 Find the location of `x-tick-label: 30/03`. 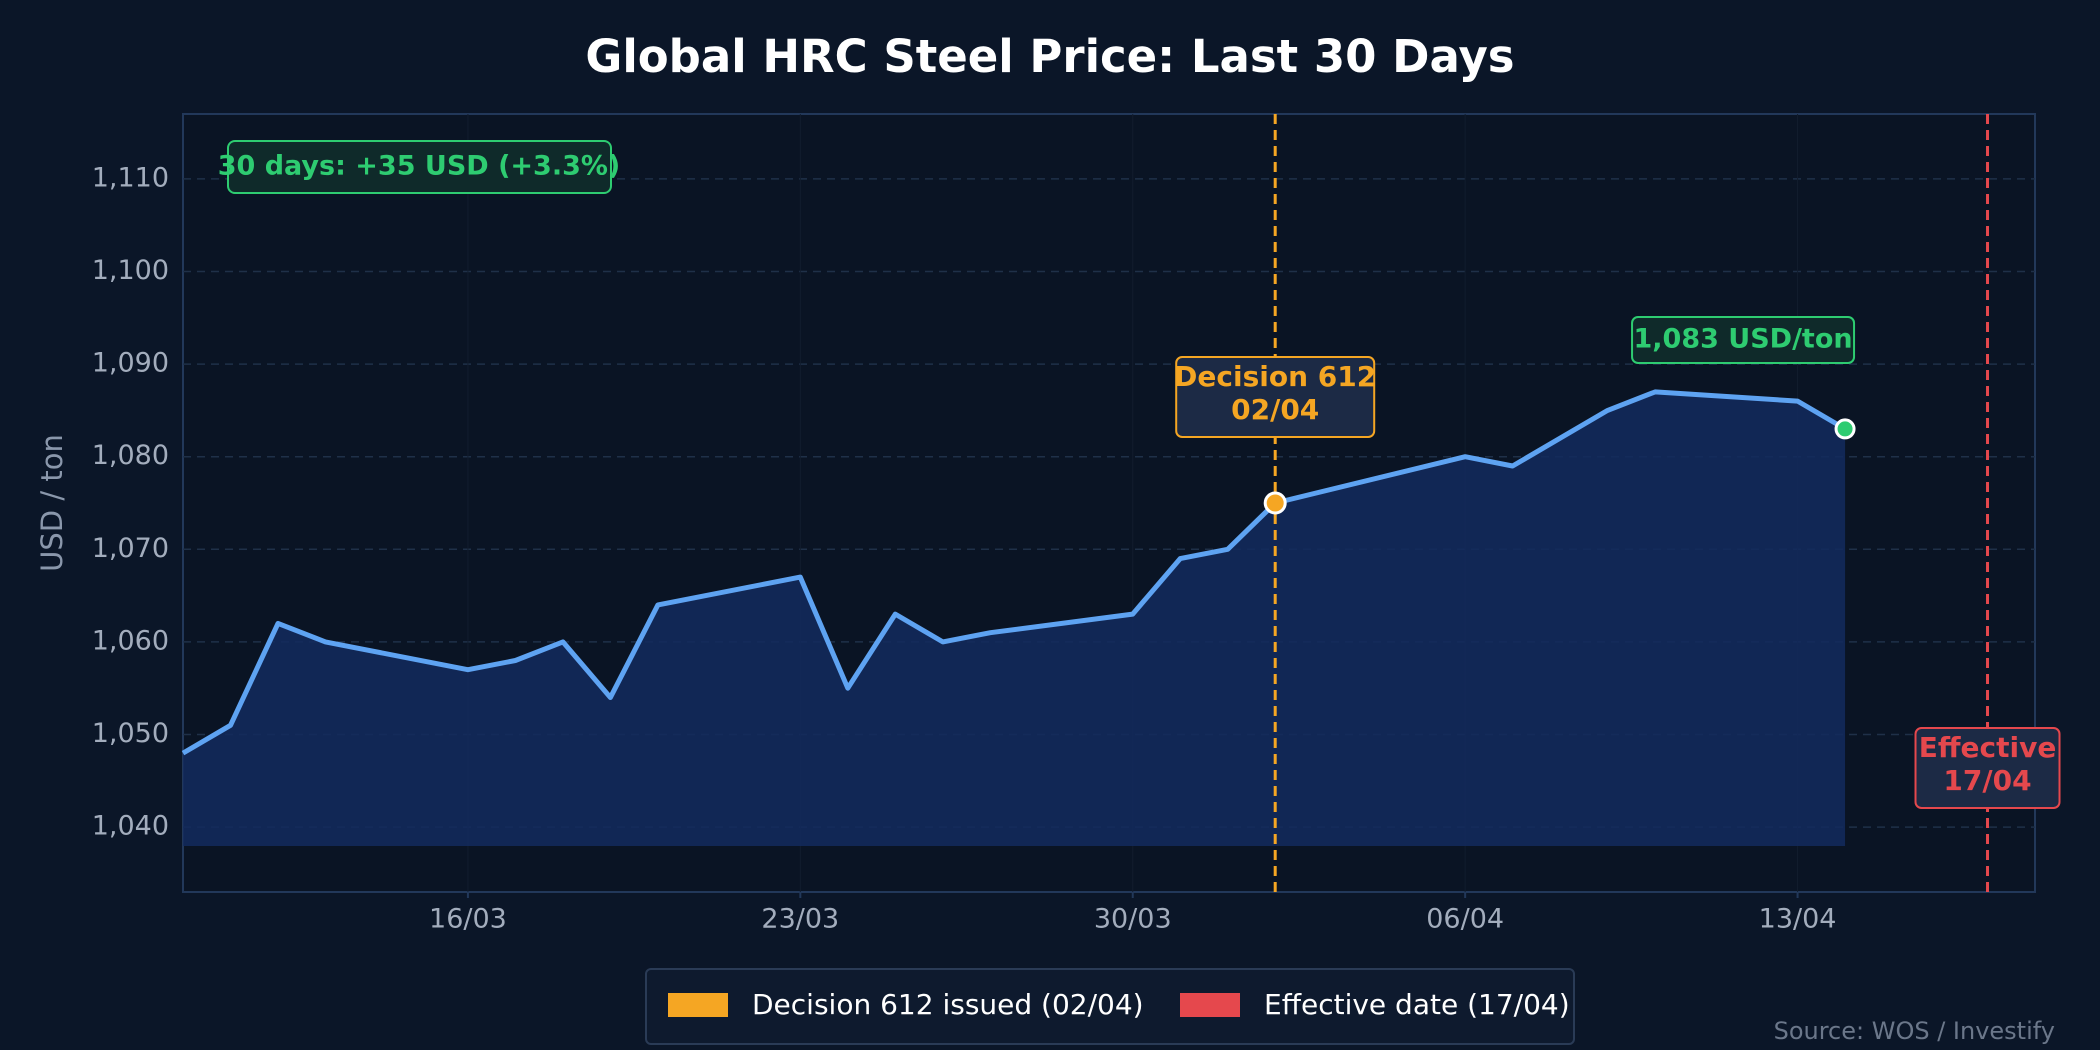

x-tick-label: 30/03 is located at coordinates (1133, 919).